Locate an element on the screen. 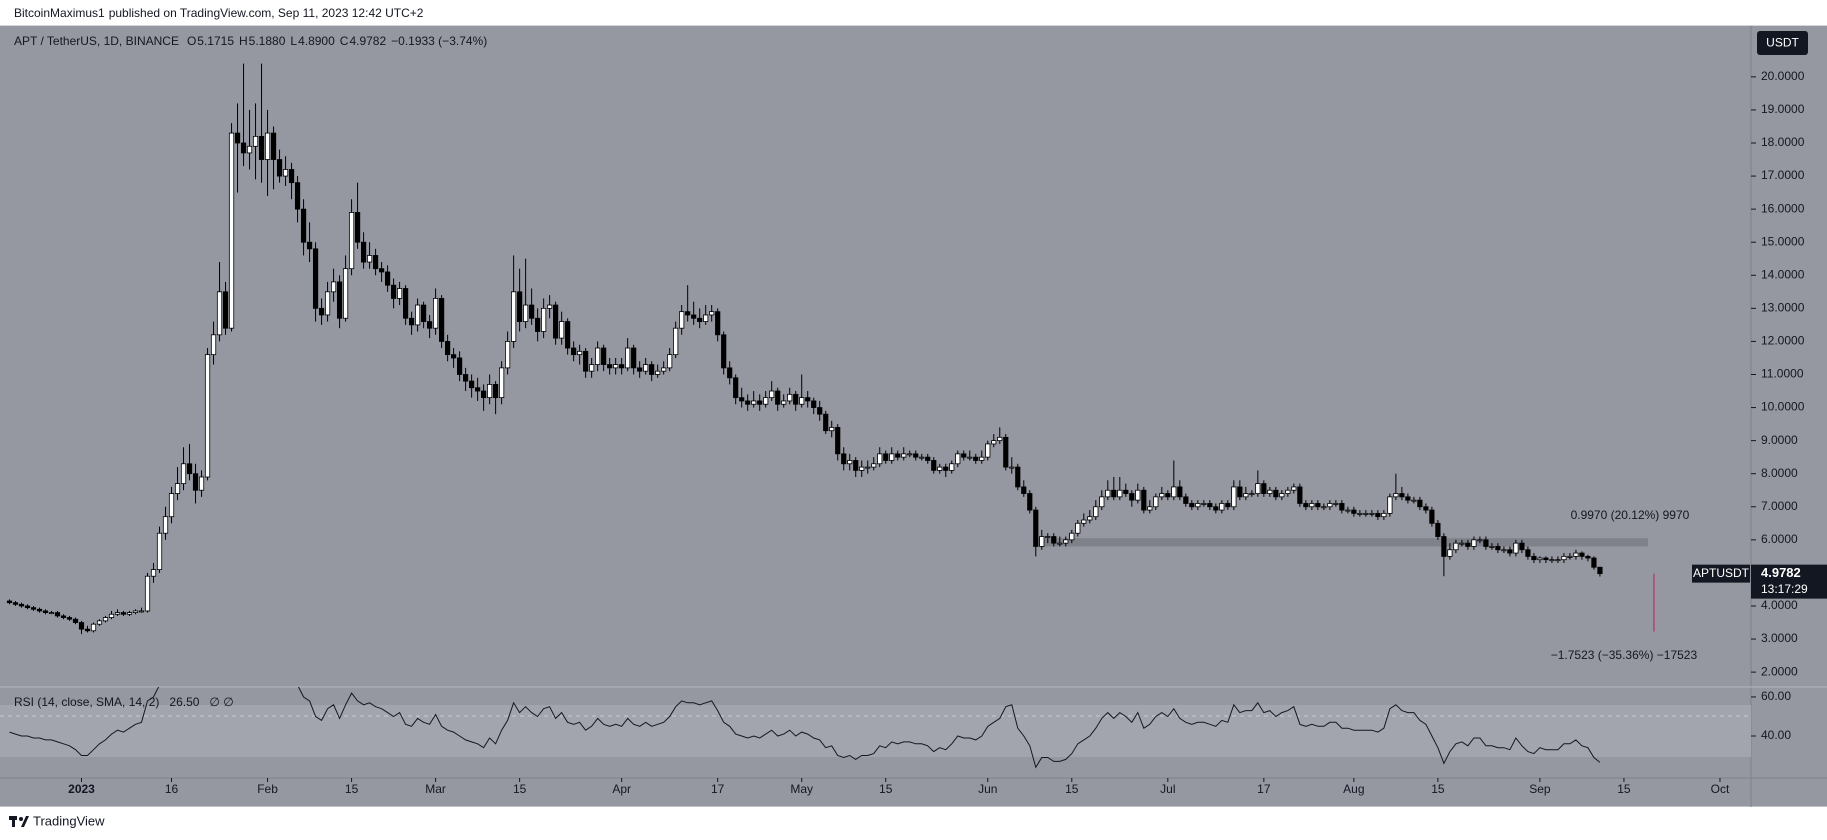 The width and height of the screenshot is (1827, 840). x-tick-label: Jul is located at coordinates (1167, 789).